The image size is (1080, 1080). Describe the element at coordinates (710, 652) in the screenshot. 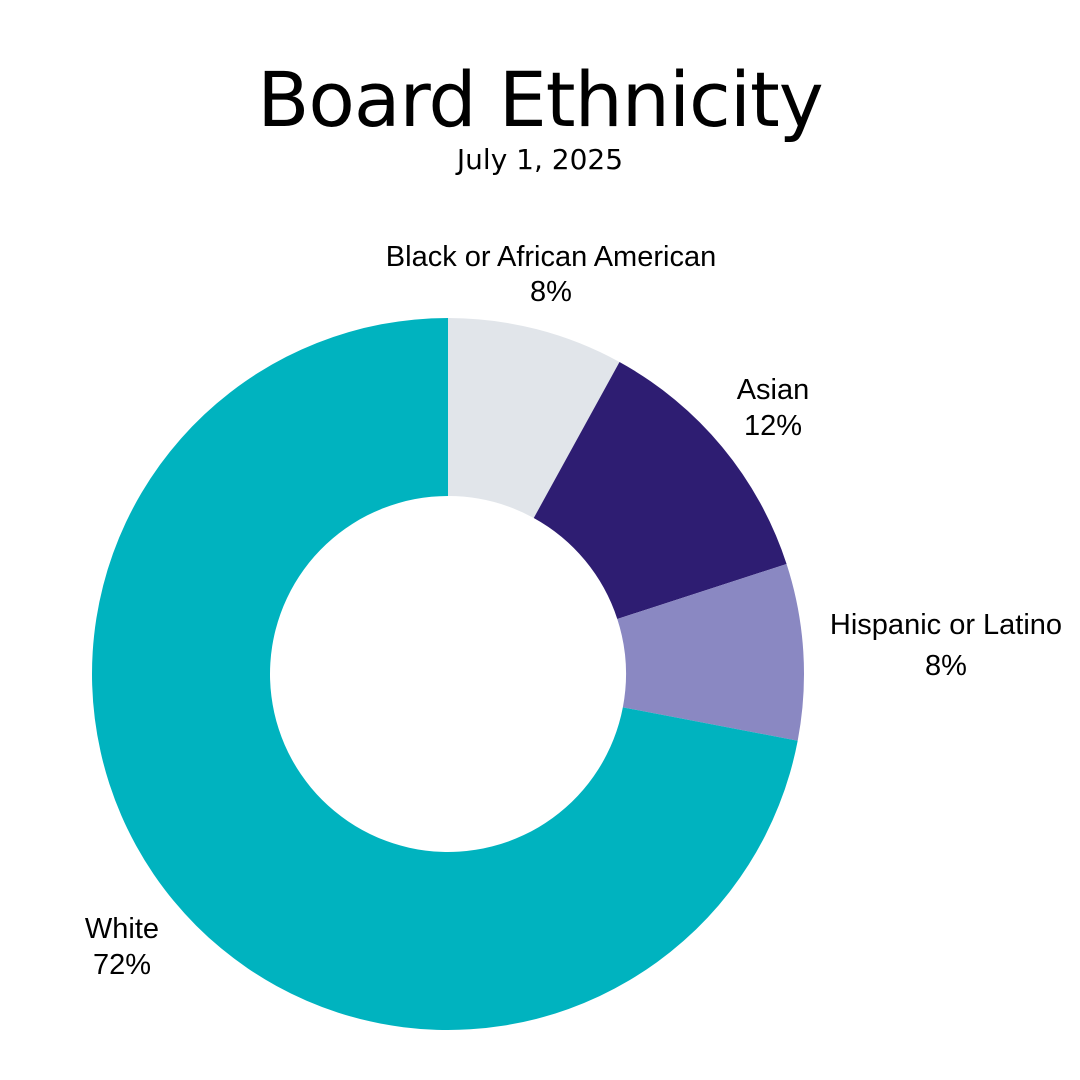

I see `slice-hispanic` at that location.